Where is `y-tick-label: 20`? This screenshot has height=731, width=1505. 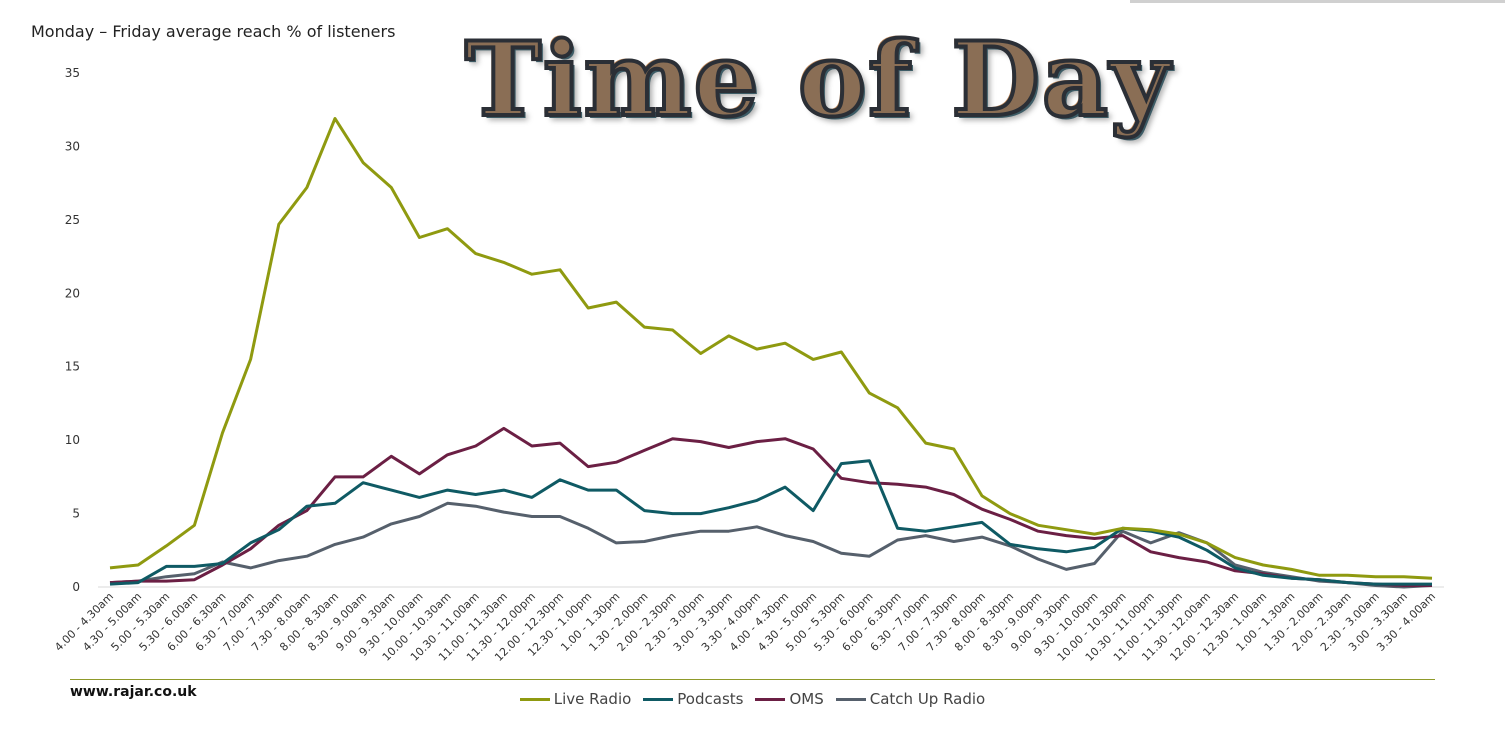
y-tick-label: 20 is located at coordinates (72, 293).